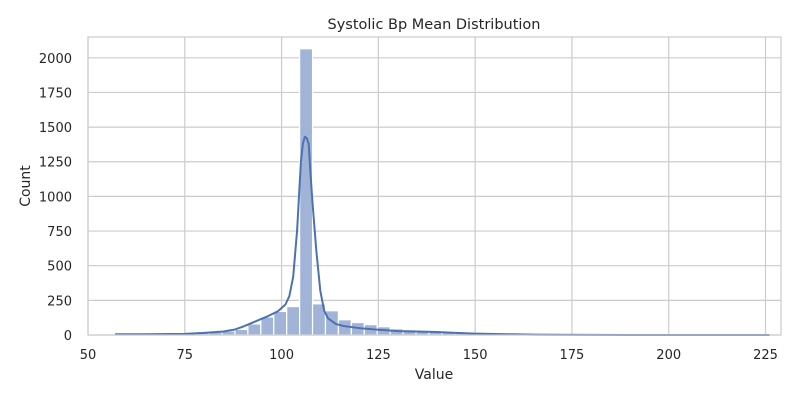 Image resolution: width=800 pixels, height=400 pixels. Describe the element at coordinates (88, 355) in the screenshot. I see `x-tick-label: 50` at that location.